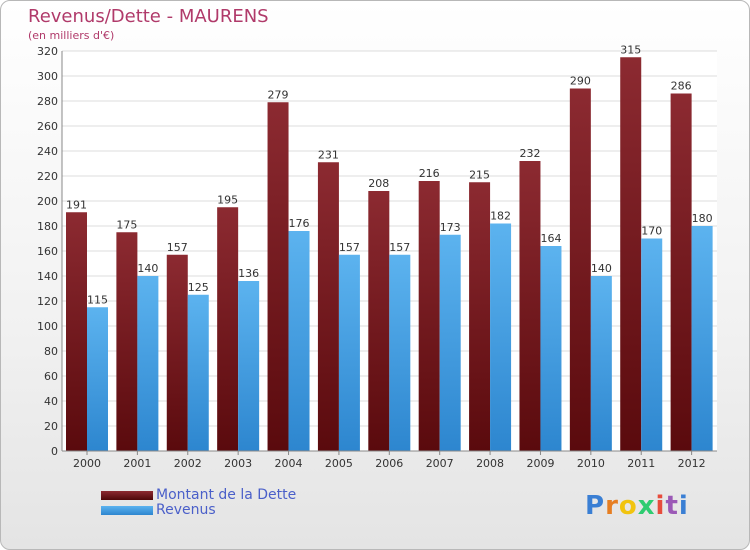 This screenshot has height=550, width=750. I want to click on x-tick-label: 2005, so click(339, 463).